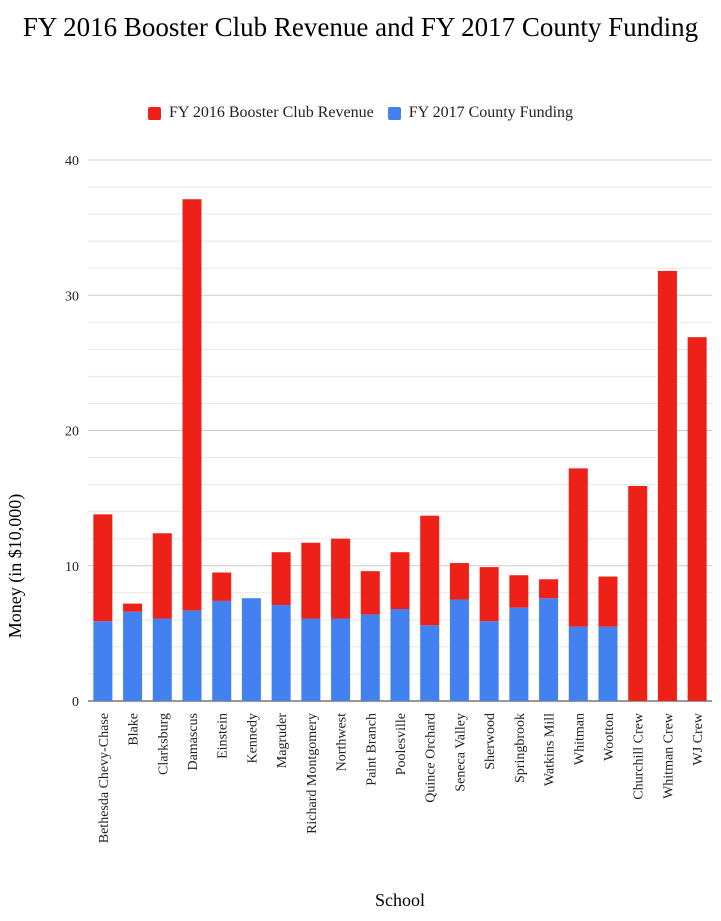 The width and height of the screenshot is (721, 921). Describe the element at coordinates (401, 744) in the screenshot. I see `x-tick-label: Poolesville` at that location.